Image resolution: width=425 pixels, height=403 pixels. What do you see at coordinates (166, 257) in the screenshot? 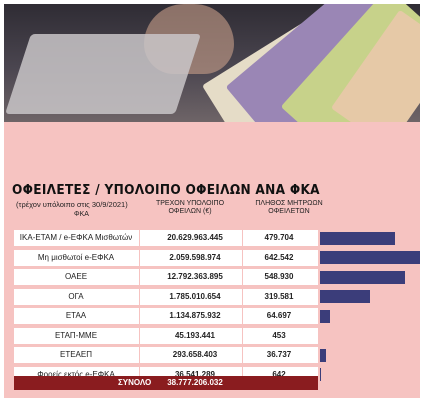
I see `table-row: Μη μισθωτοί e-ΕΦΚΑ 2.059.598.974 642.542` at bounding box center [166, 257].